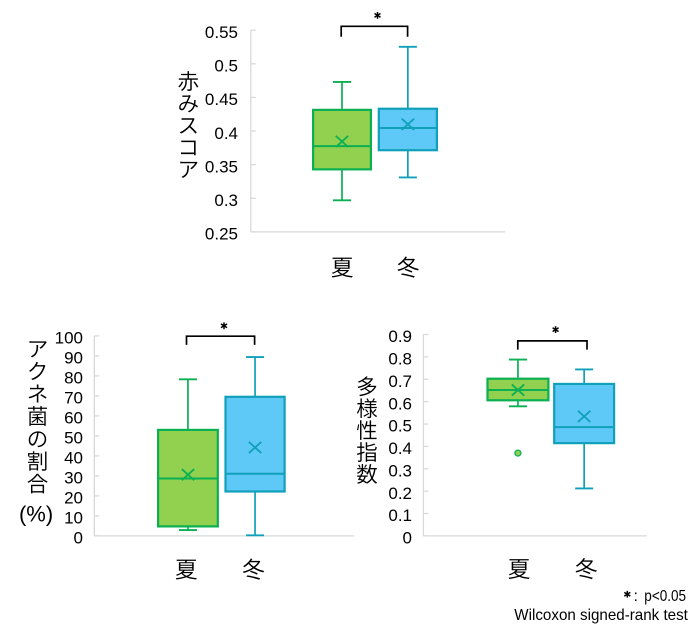 This screenshot has width=700, height=640. What do you see at coordinates (665, 596) in the screenshot?
I see `svg-text: p<0.05` at bounding box center [665, 596].